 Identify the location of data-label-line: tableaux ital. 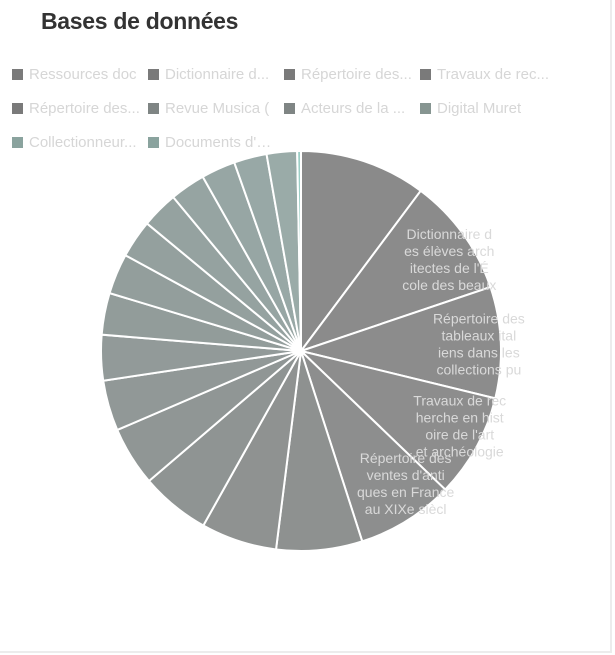
(478, 336).